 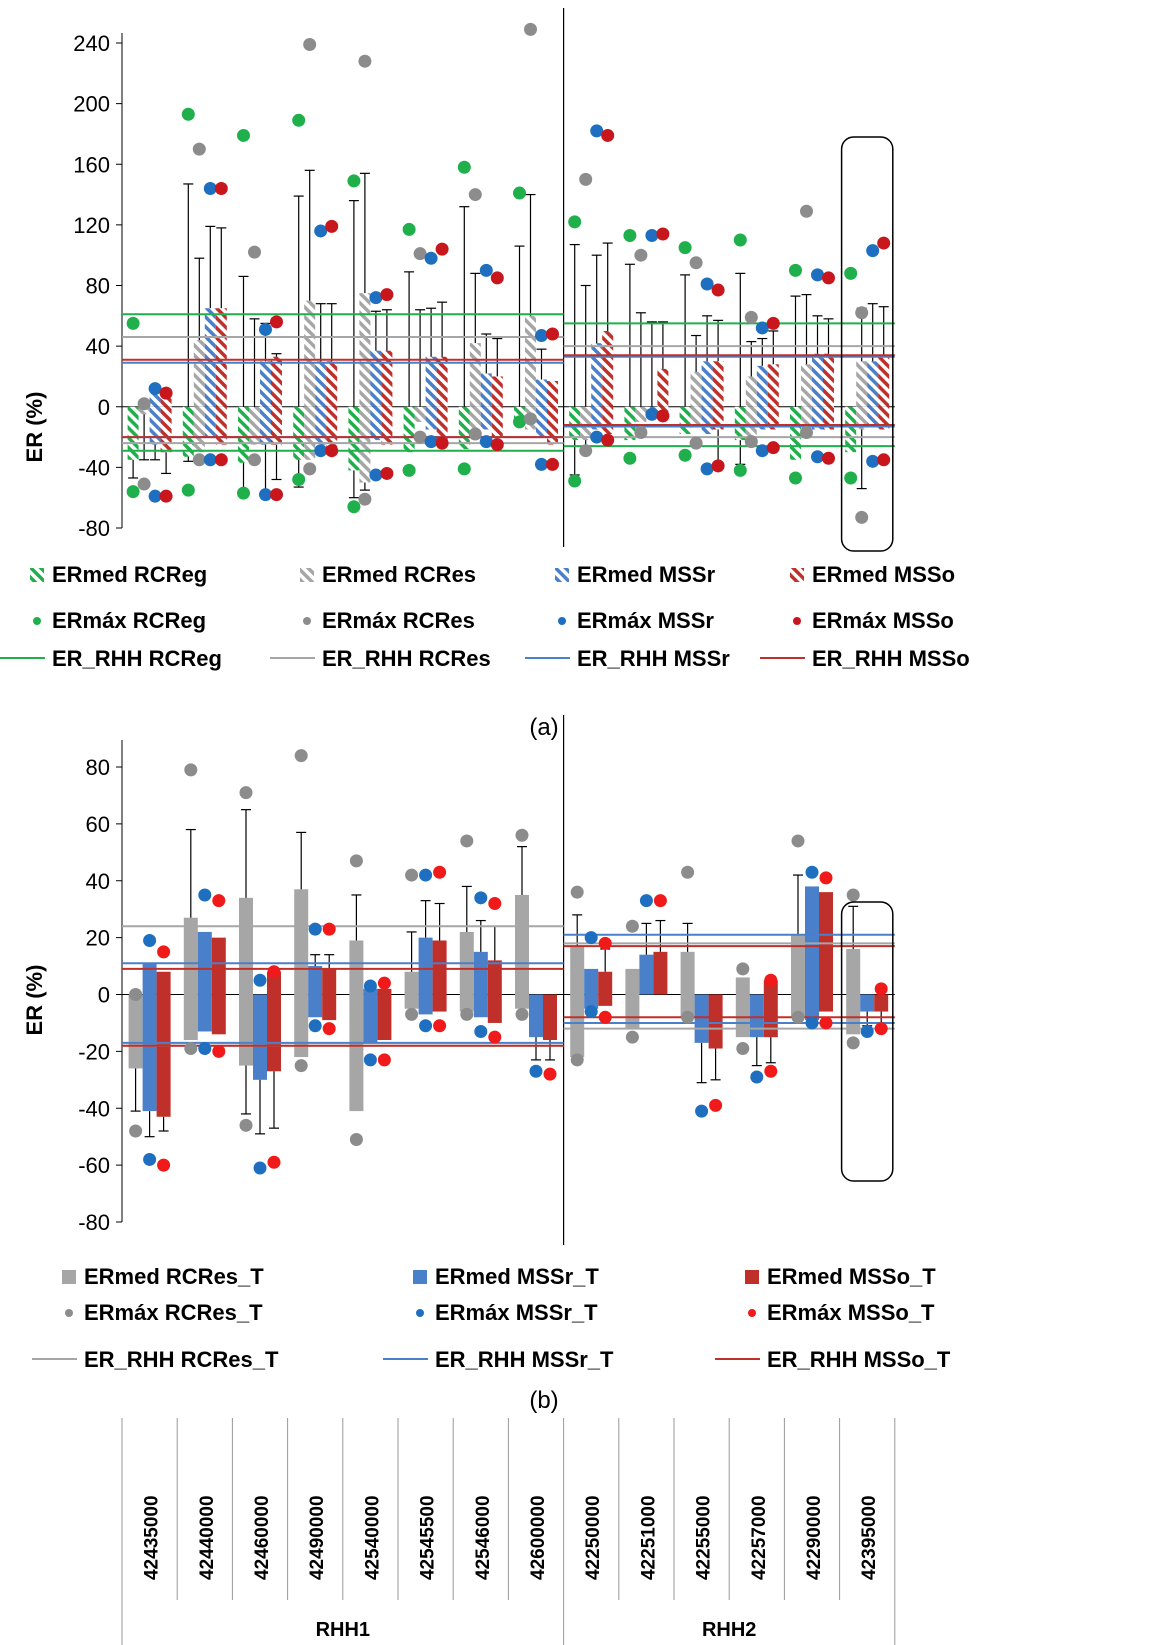 I want to click on category-label: 42255000, so click(x=704, y=1537).